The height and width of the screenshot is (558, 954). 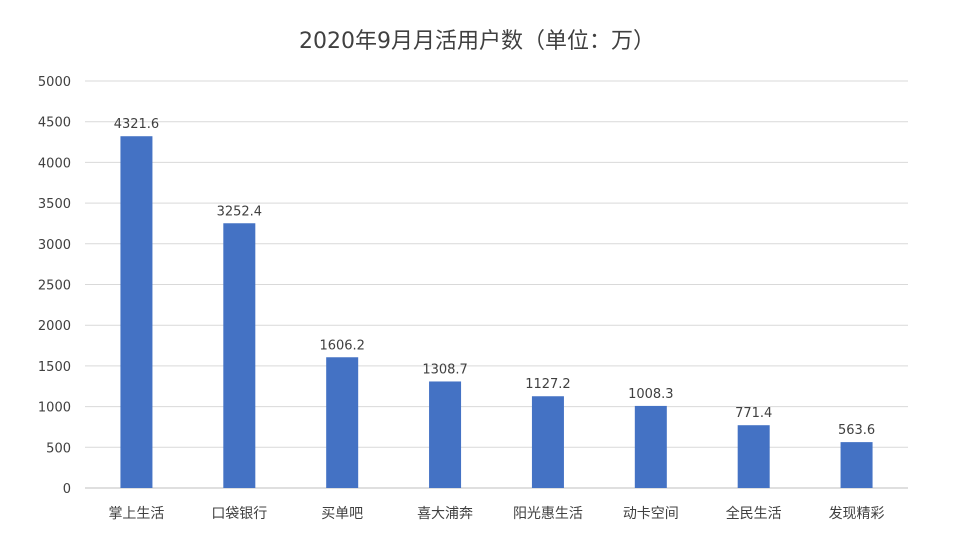 What do you see at coordinates (856, 430) in the screenshot?
I see `bar-value-label: 563.6` at bounding box center [856, 430].